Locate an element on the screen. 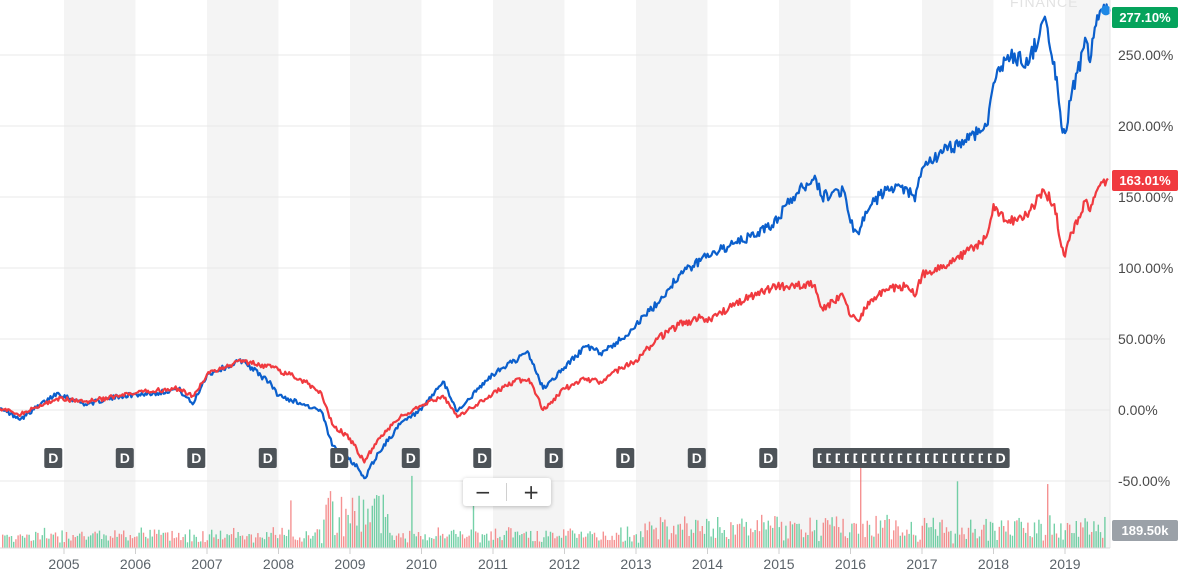 This screenshot has height=578, width=1178. x-tick-label: 2017 is located at coordinates (921, 564).